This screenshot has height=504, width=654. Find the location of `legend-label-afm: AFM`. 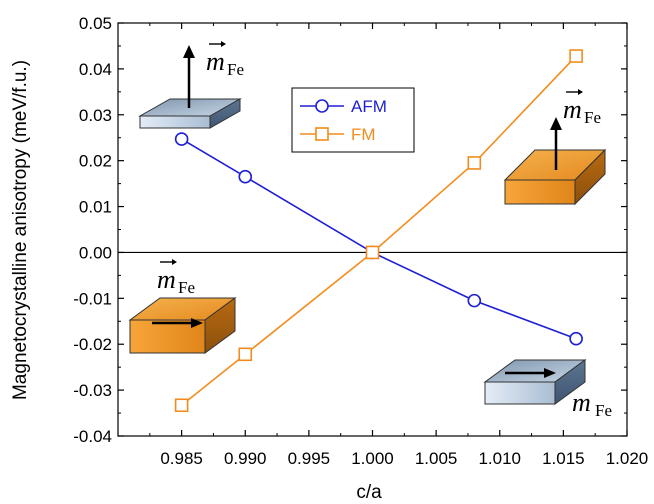

legend-label-afm: AFM is located at coordinates (369, 106).